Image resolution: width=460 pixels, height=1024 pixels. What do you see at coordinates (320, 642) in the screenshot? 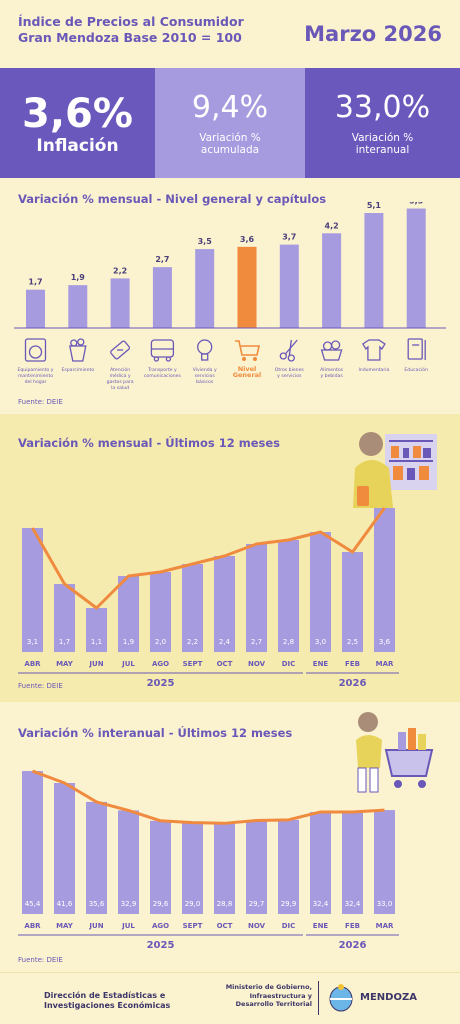
I see `month-value-label: 3,0` at bounding box center [320, 642].